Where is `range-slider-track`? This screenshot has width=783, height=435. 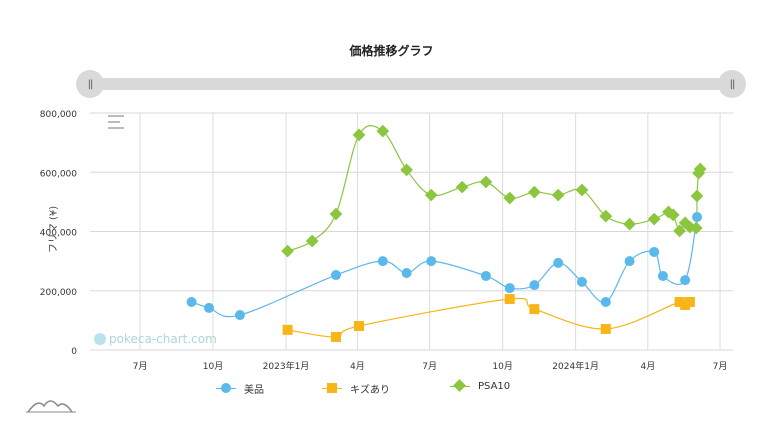 range-slider-track is located at coordinates (411, 84).